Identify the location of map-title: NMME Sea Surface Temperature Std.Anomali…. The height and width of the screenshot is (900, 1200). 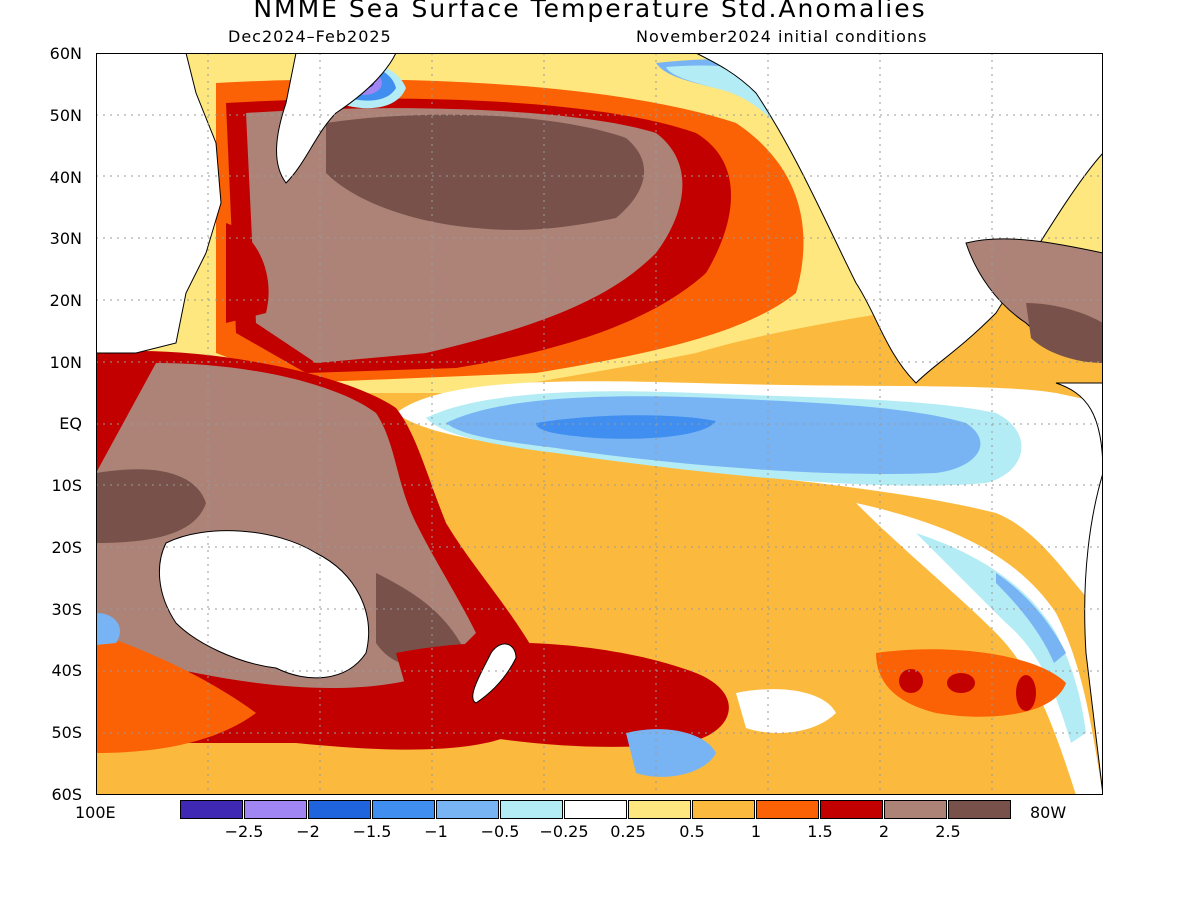
(590, 11).